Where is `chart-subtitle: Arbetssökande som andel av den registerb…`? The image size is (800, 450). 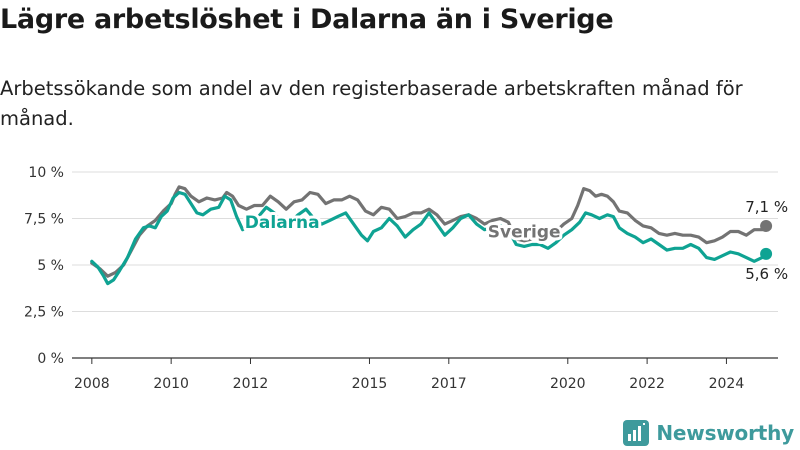
chart-subtitle: Arbetssökande som andel av den registerb… is located at coordinates (371, 103).